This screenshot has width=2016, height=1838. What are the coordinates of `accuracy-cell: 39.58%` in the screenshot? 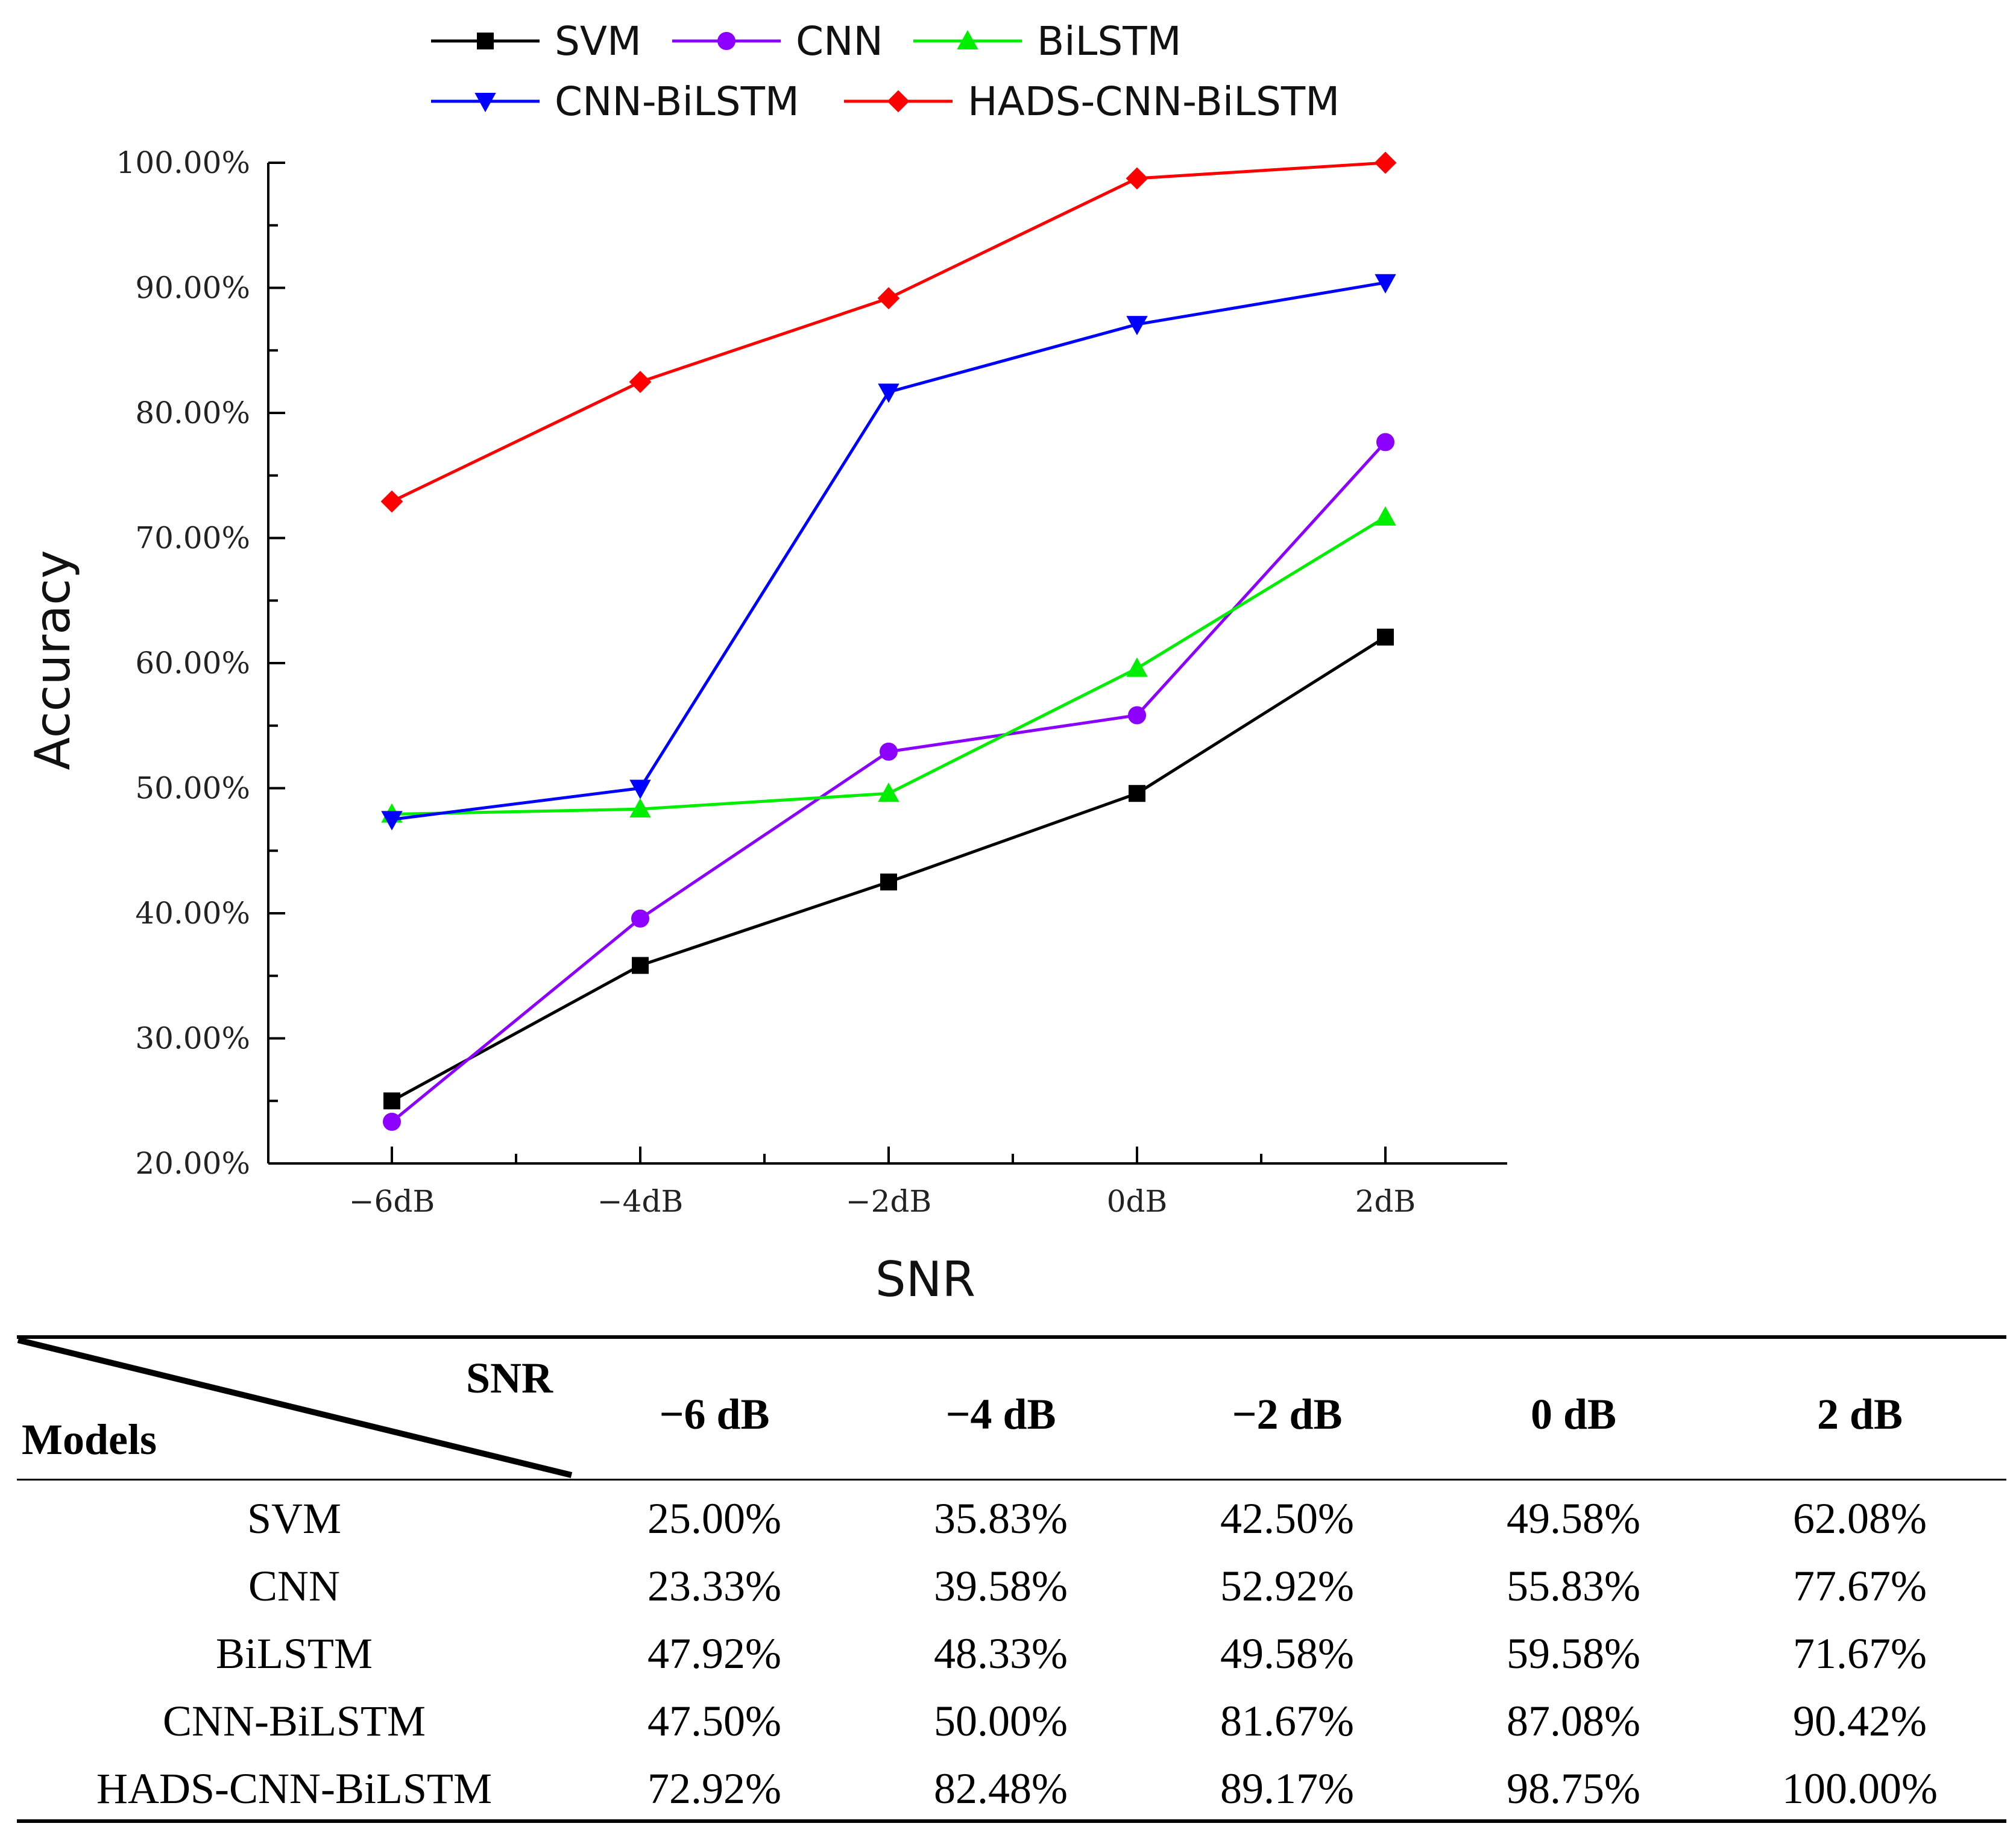 It's located at (1001, 1586).